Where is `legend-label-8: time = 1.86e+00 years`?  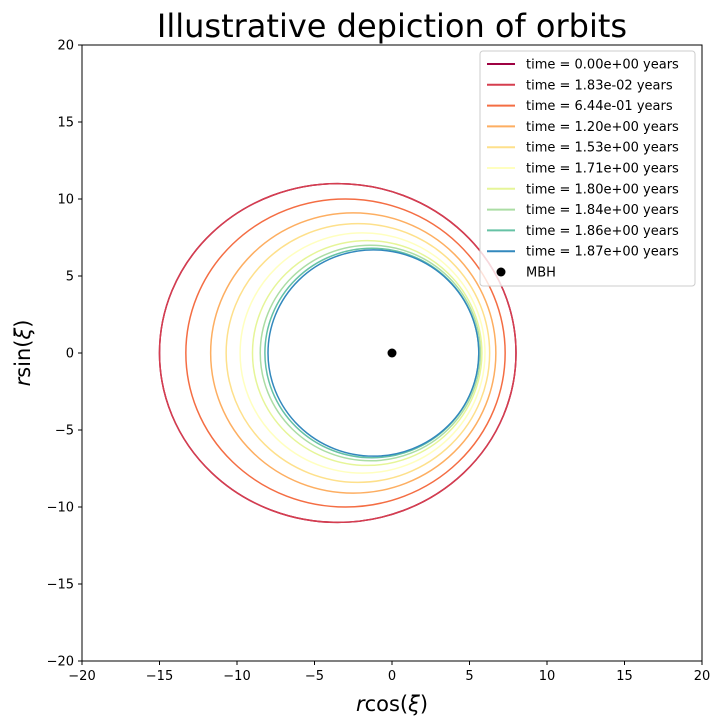 legend-label-8: time = 1.86e+00 years is located at coordinates (602, 231).